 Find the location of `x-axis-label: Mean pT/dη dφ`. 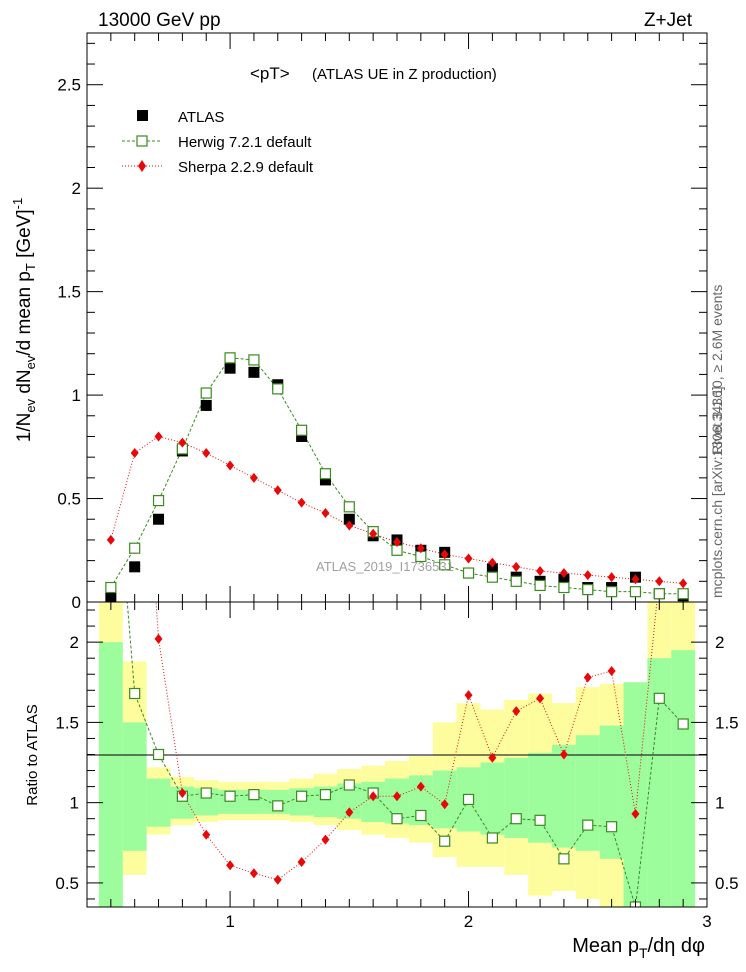

x-axis-label: Mean pT/dη dφ is located at coordinates (638, 948).